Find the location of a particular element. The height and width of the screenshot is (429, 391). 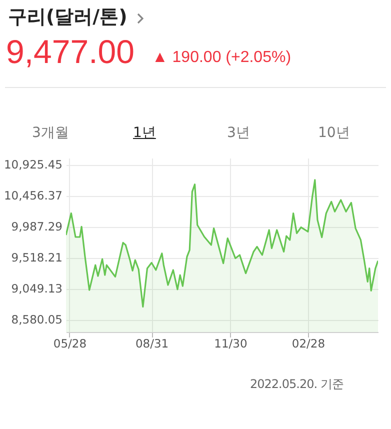

x-tick-label: 08/31 is located at coordinates (152, 343).